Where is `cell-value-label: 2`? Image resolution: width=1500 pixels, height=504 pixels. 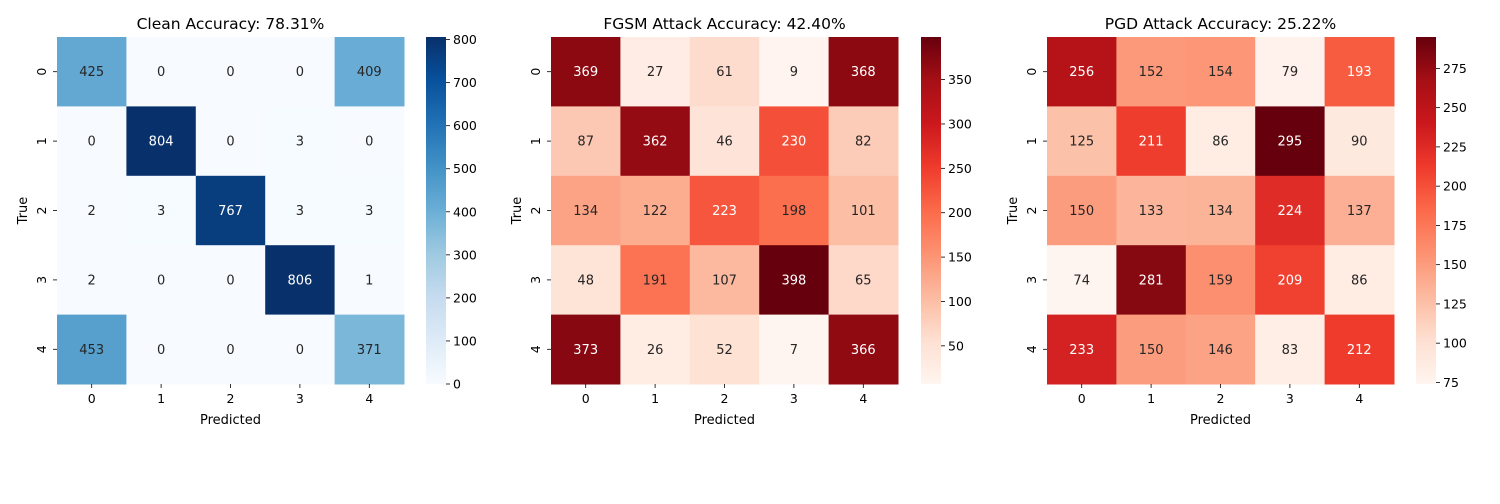 cell-value-label: 2 is located at coordinates (92, 280).